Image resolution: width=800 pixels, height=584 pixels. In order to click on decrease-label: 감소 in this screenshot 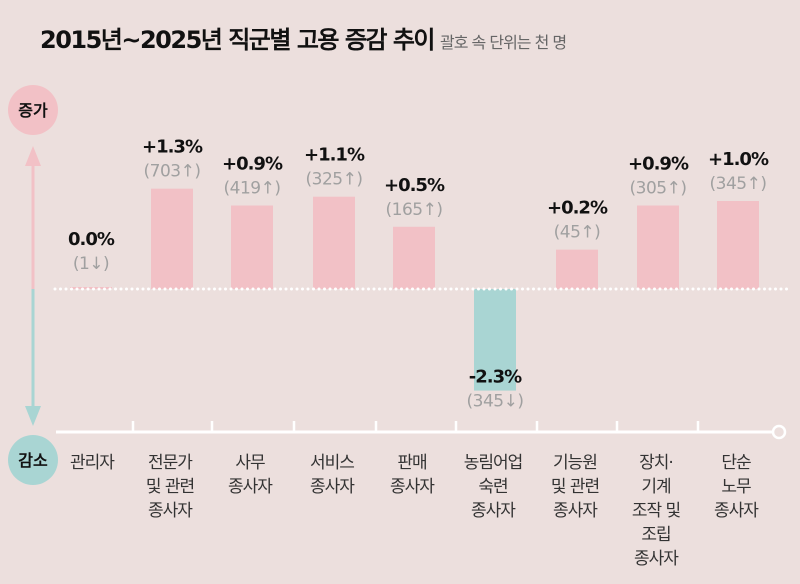, I will do `click(33, 460)`.